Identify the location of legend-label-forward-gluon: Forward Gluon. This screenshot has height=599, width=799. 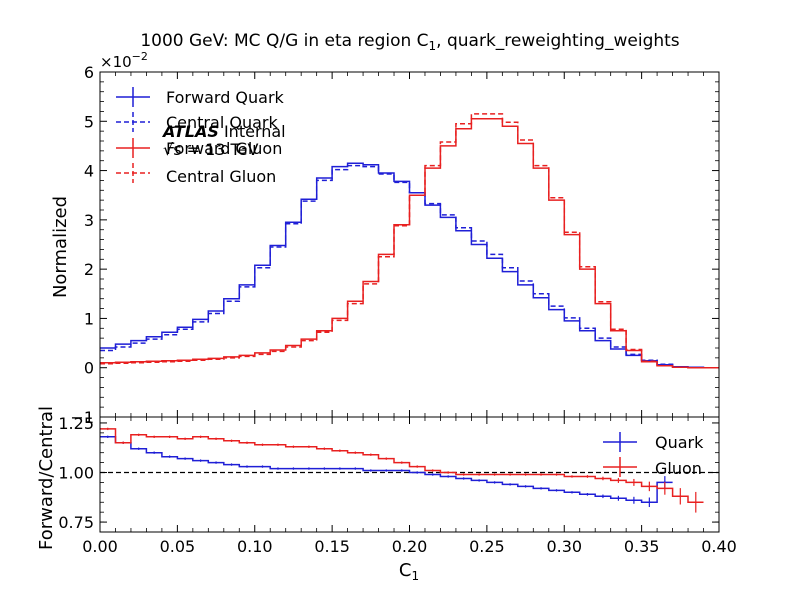
(224, 148).